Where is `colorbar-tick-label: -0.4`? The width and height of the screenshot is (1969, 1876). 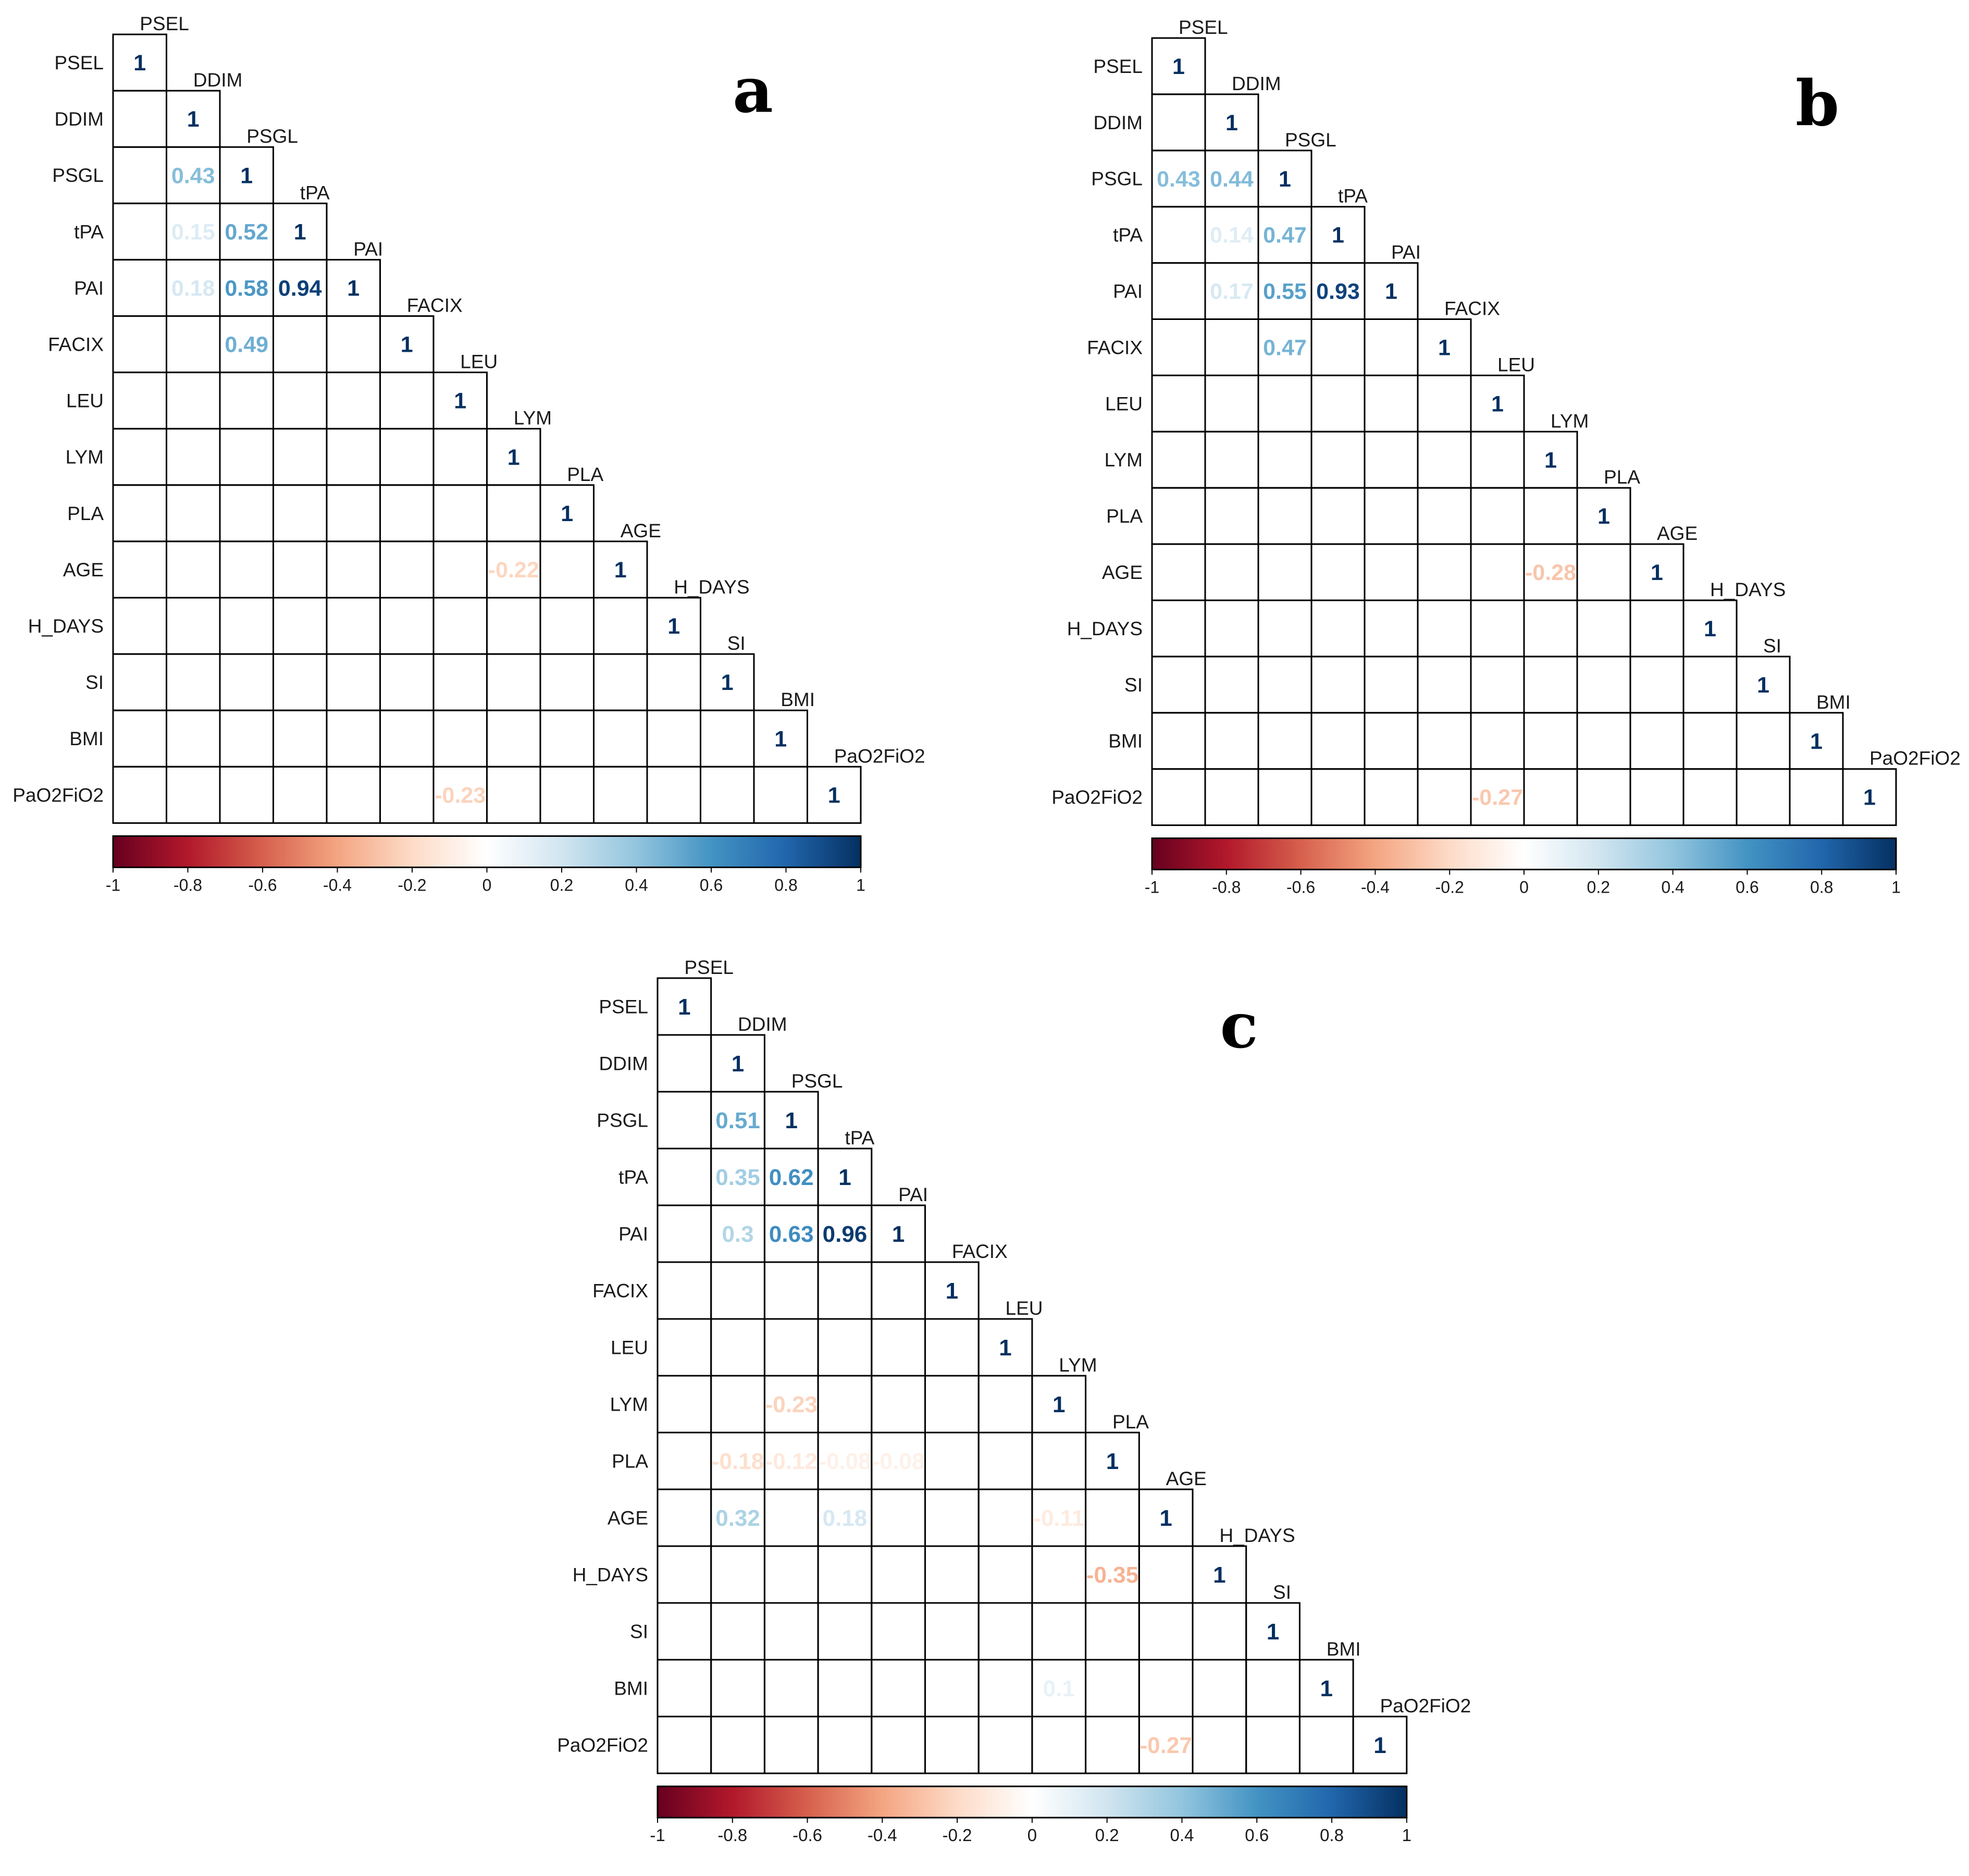 colorbar-tick-label: -0.4 is located at coordinates (337, 884).